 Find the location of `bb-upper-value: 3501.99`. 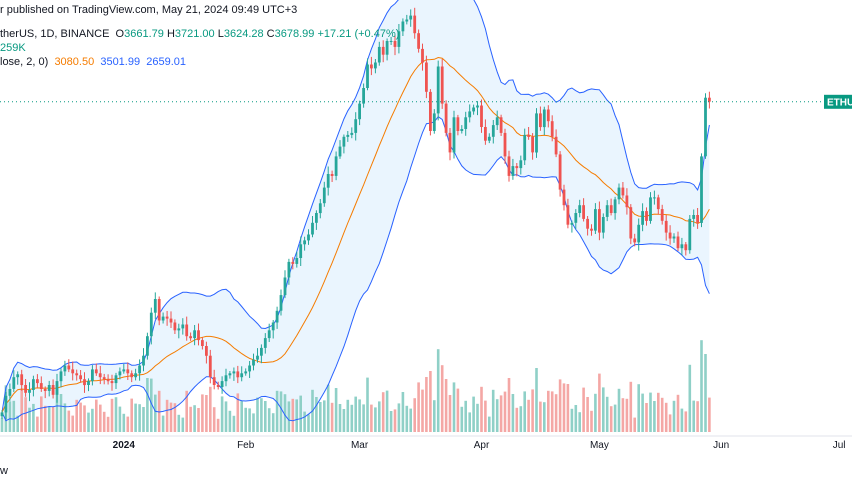

bb-upper-value: 3501.99 is located at coordinates (120, 62).